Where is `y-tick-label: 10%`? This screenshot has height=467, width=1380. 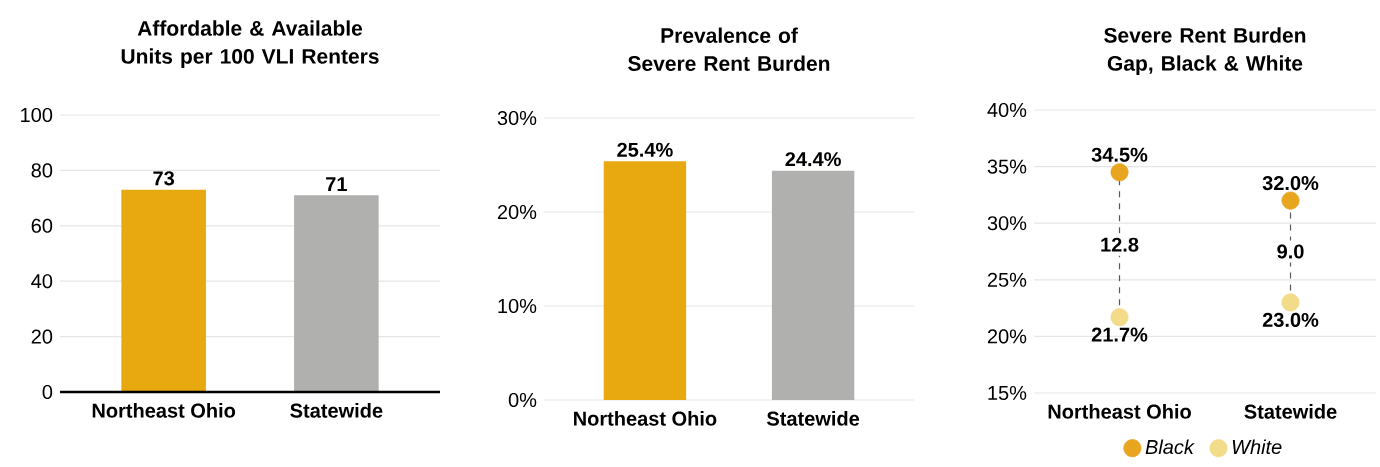
y-tick-label: 10% is located at coordinates (517, 306).